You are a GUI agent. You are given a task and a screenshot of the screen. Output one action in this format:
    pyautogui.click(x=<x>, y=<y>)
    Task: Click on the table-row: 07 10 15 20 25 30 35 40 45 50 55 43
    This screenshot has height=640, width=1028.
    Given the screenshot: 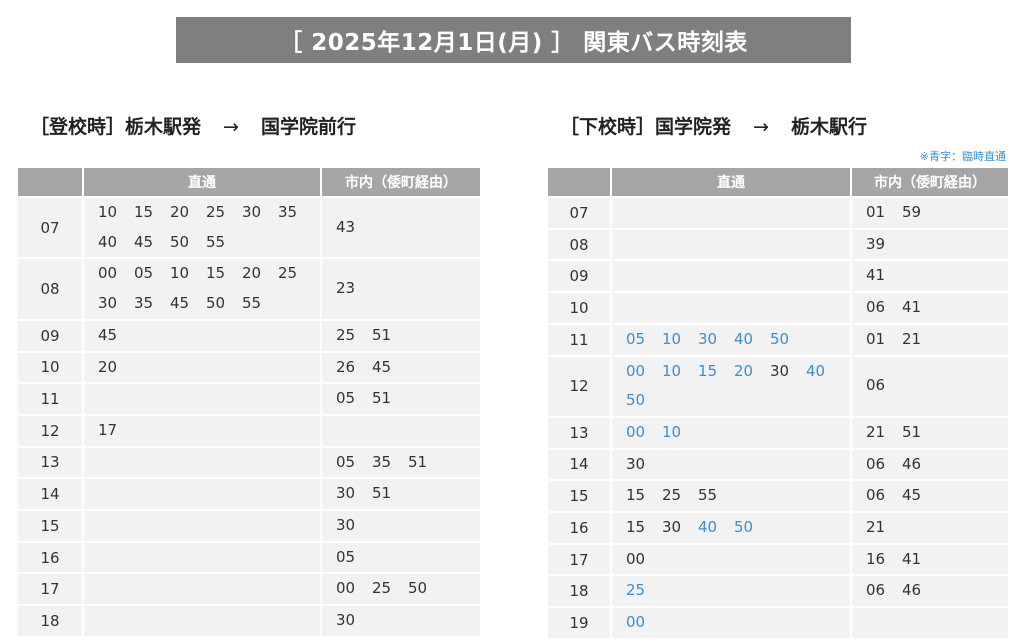 What is the action you would take?
    pyautogui.click(x=249, y=228)
    